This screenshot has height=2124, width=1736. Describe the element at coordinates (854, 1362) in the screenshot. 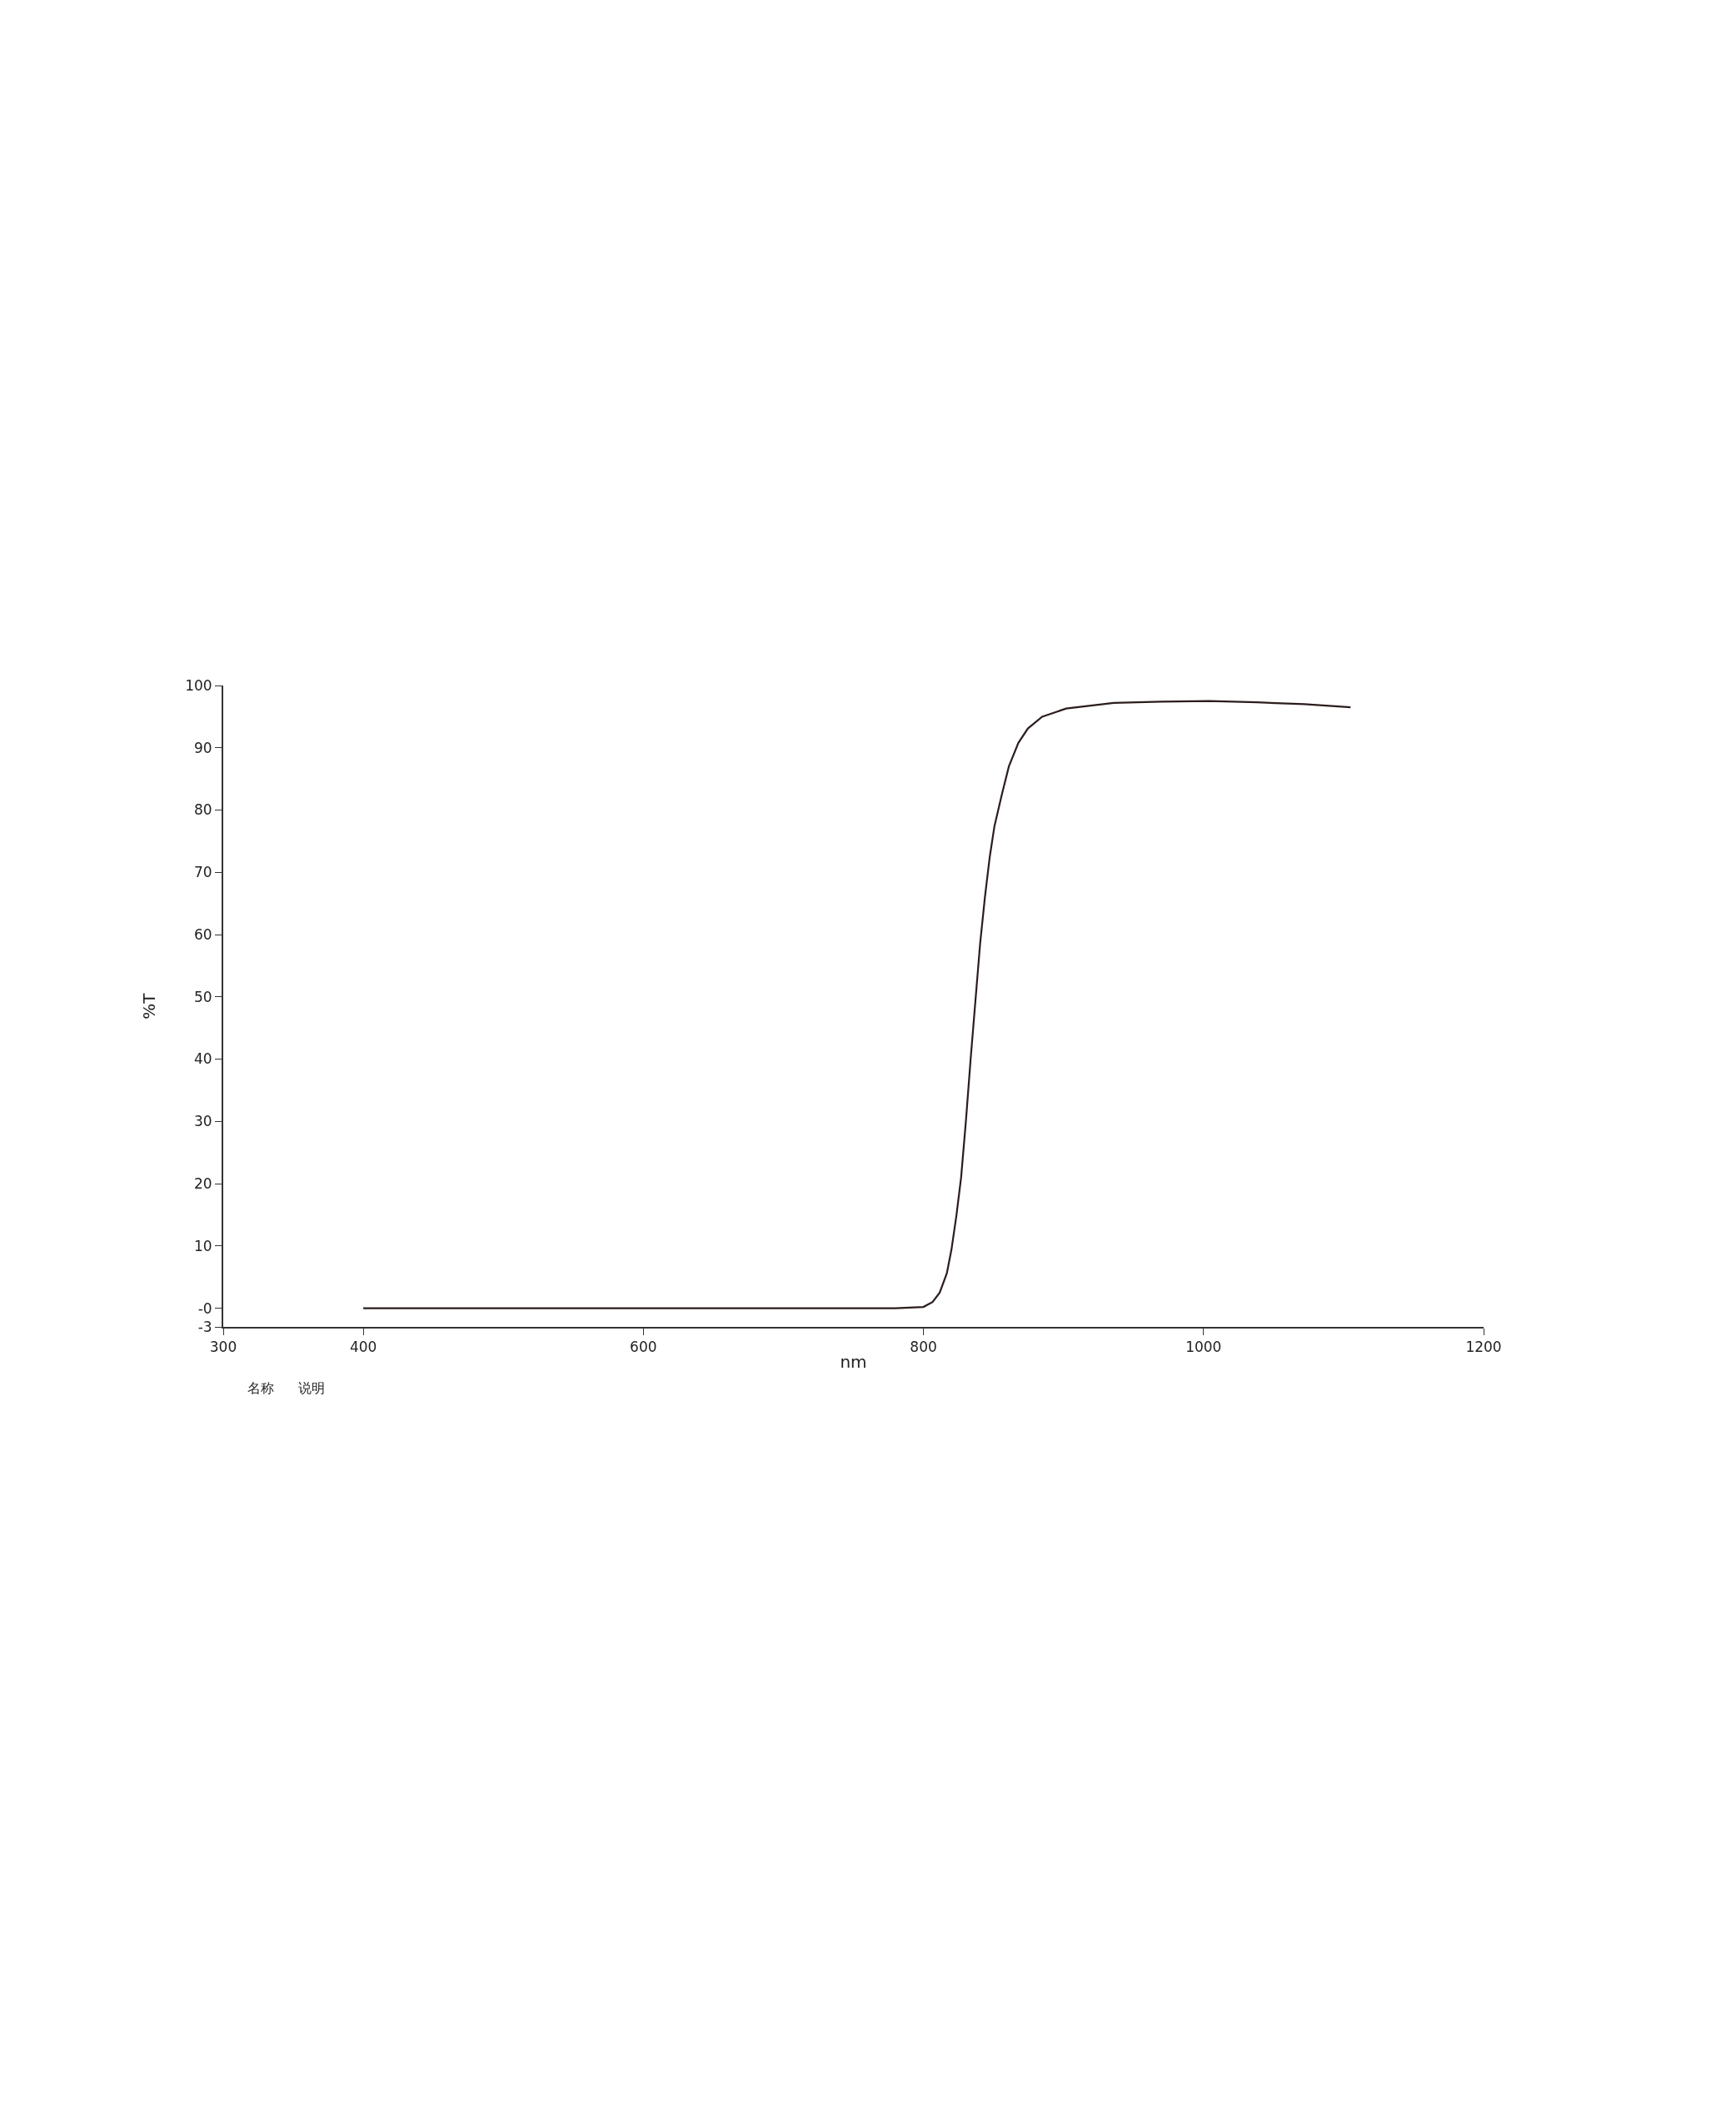

I see `x-axis-title: nm` at that location.